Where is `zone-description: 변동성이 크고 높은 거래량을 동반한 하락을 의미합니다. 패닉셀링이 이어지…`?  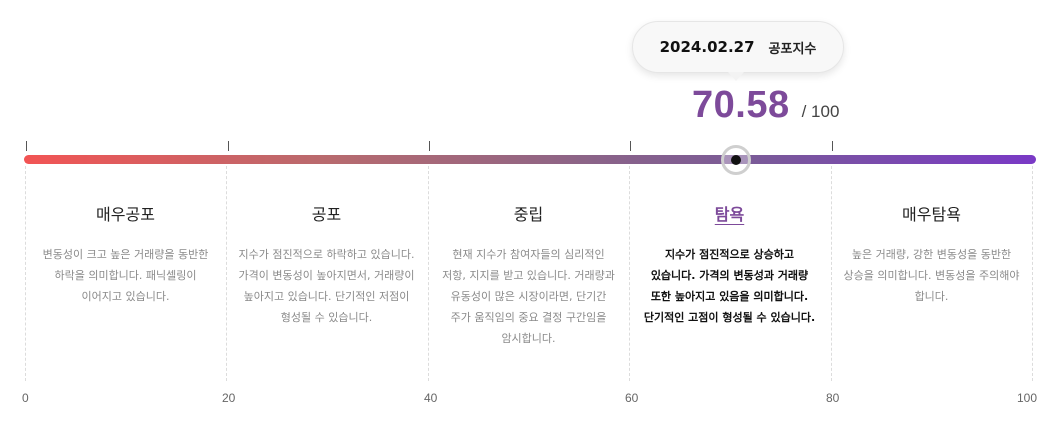
zone-description: 변동성이 크고 높은 거래량을 동반한 하락을 의미합니다. 패닉셀링이 이어지… is located at coordinates (125, 275).